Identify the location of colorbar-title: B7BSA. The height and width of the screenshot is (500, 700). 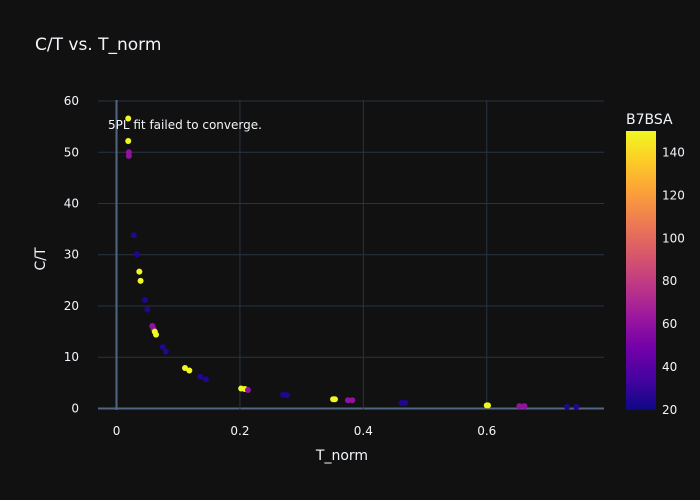
(649, 120).